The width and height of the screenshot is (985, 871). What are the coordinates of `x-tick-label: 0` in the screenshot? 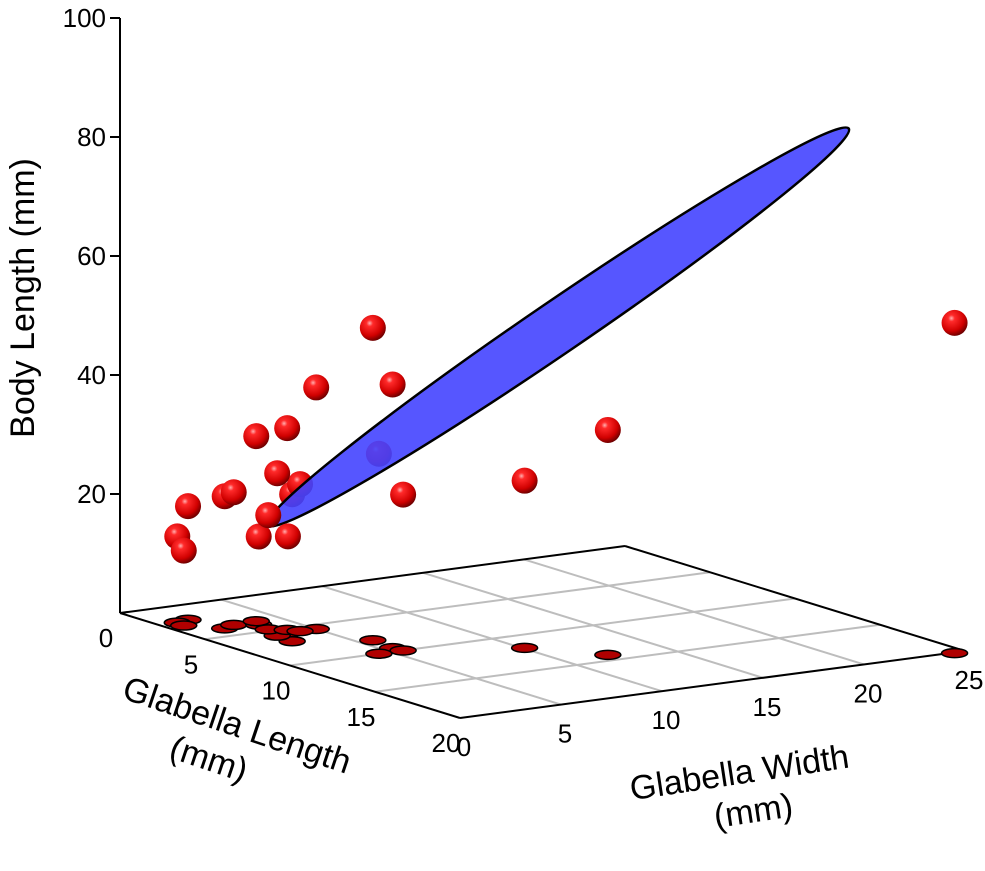 It's located at (464, 747).